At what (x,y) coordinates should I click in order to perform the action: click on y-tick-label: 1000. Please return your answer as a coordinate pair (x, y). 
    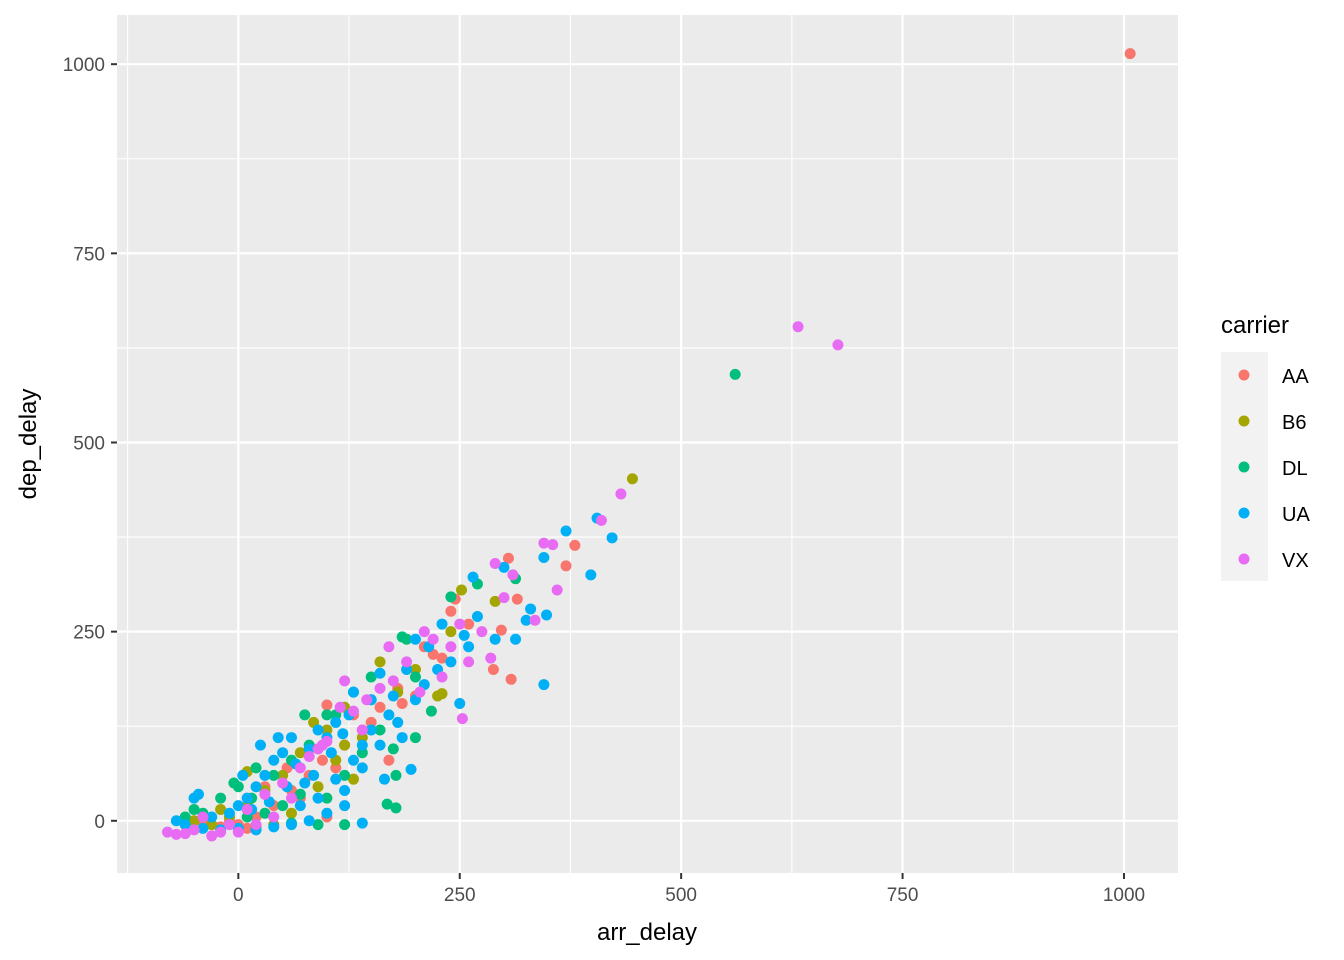
    Looking at the image, I should click on (84, 65).